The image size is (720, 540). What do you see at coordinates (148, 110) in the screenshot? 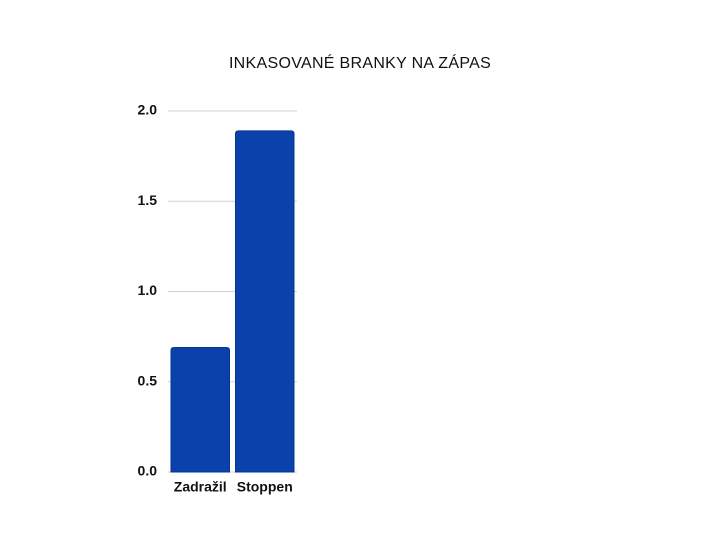
I see `y-tick-label: 2.0` at bounding box center [148, 110].